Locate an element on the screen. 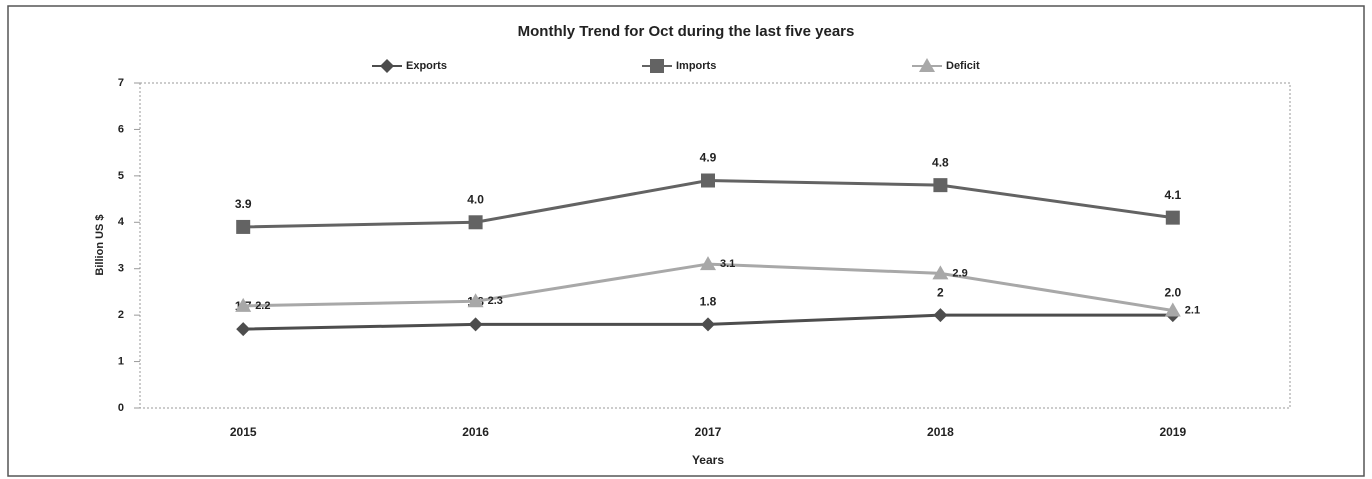  y-tick-label: 0 is located at coordinates (121, 408).